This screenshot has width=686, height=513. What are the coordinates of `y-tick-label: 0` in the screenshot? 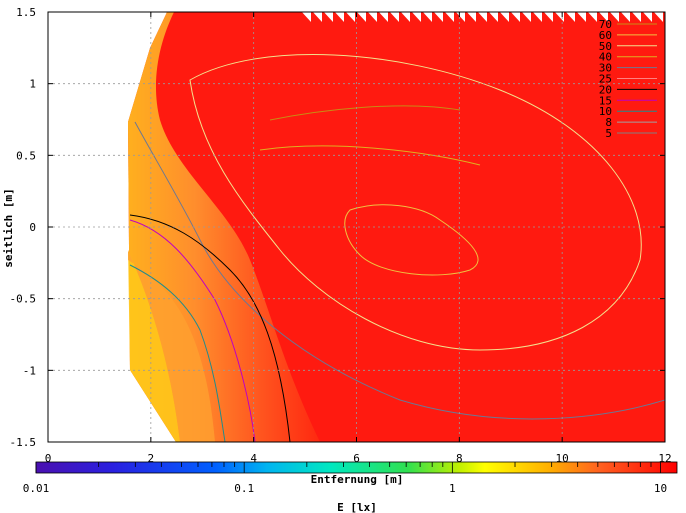 It's located at (32, 227).